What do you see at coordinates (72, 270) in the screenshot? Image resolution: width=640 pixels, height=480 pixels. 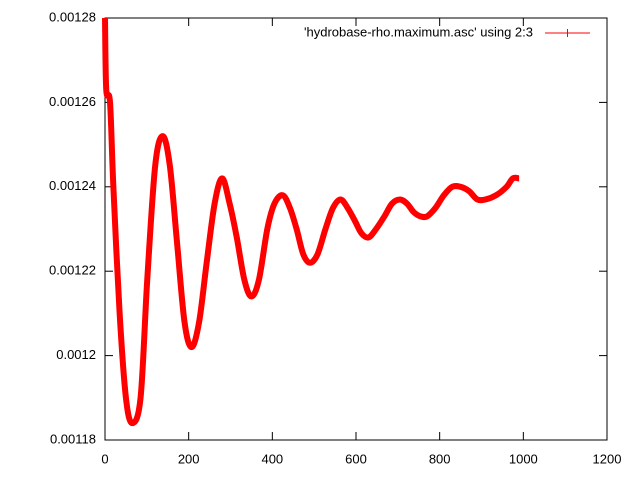 I see `y-tick-label: 0.00122` at bounding box center [72, 270].